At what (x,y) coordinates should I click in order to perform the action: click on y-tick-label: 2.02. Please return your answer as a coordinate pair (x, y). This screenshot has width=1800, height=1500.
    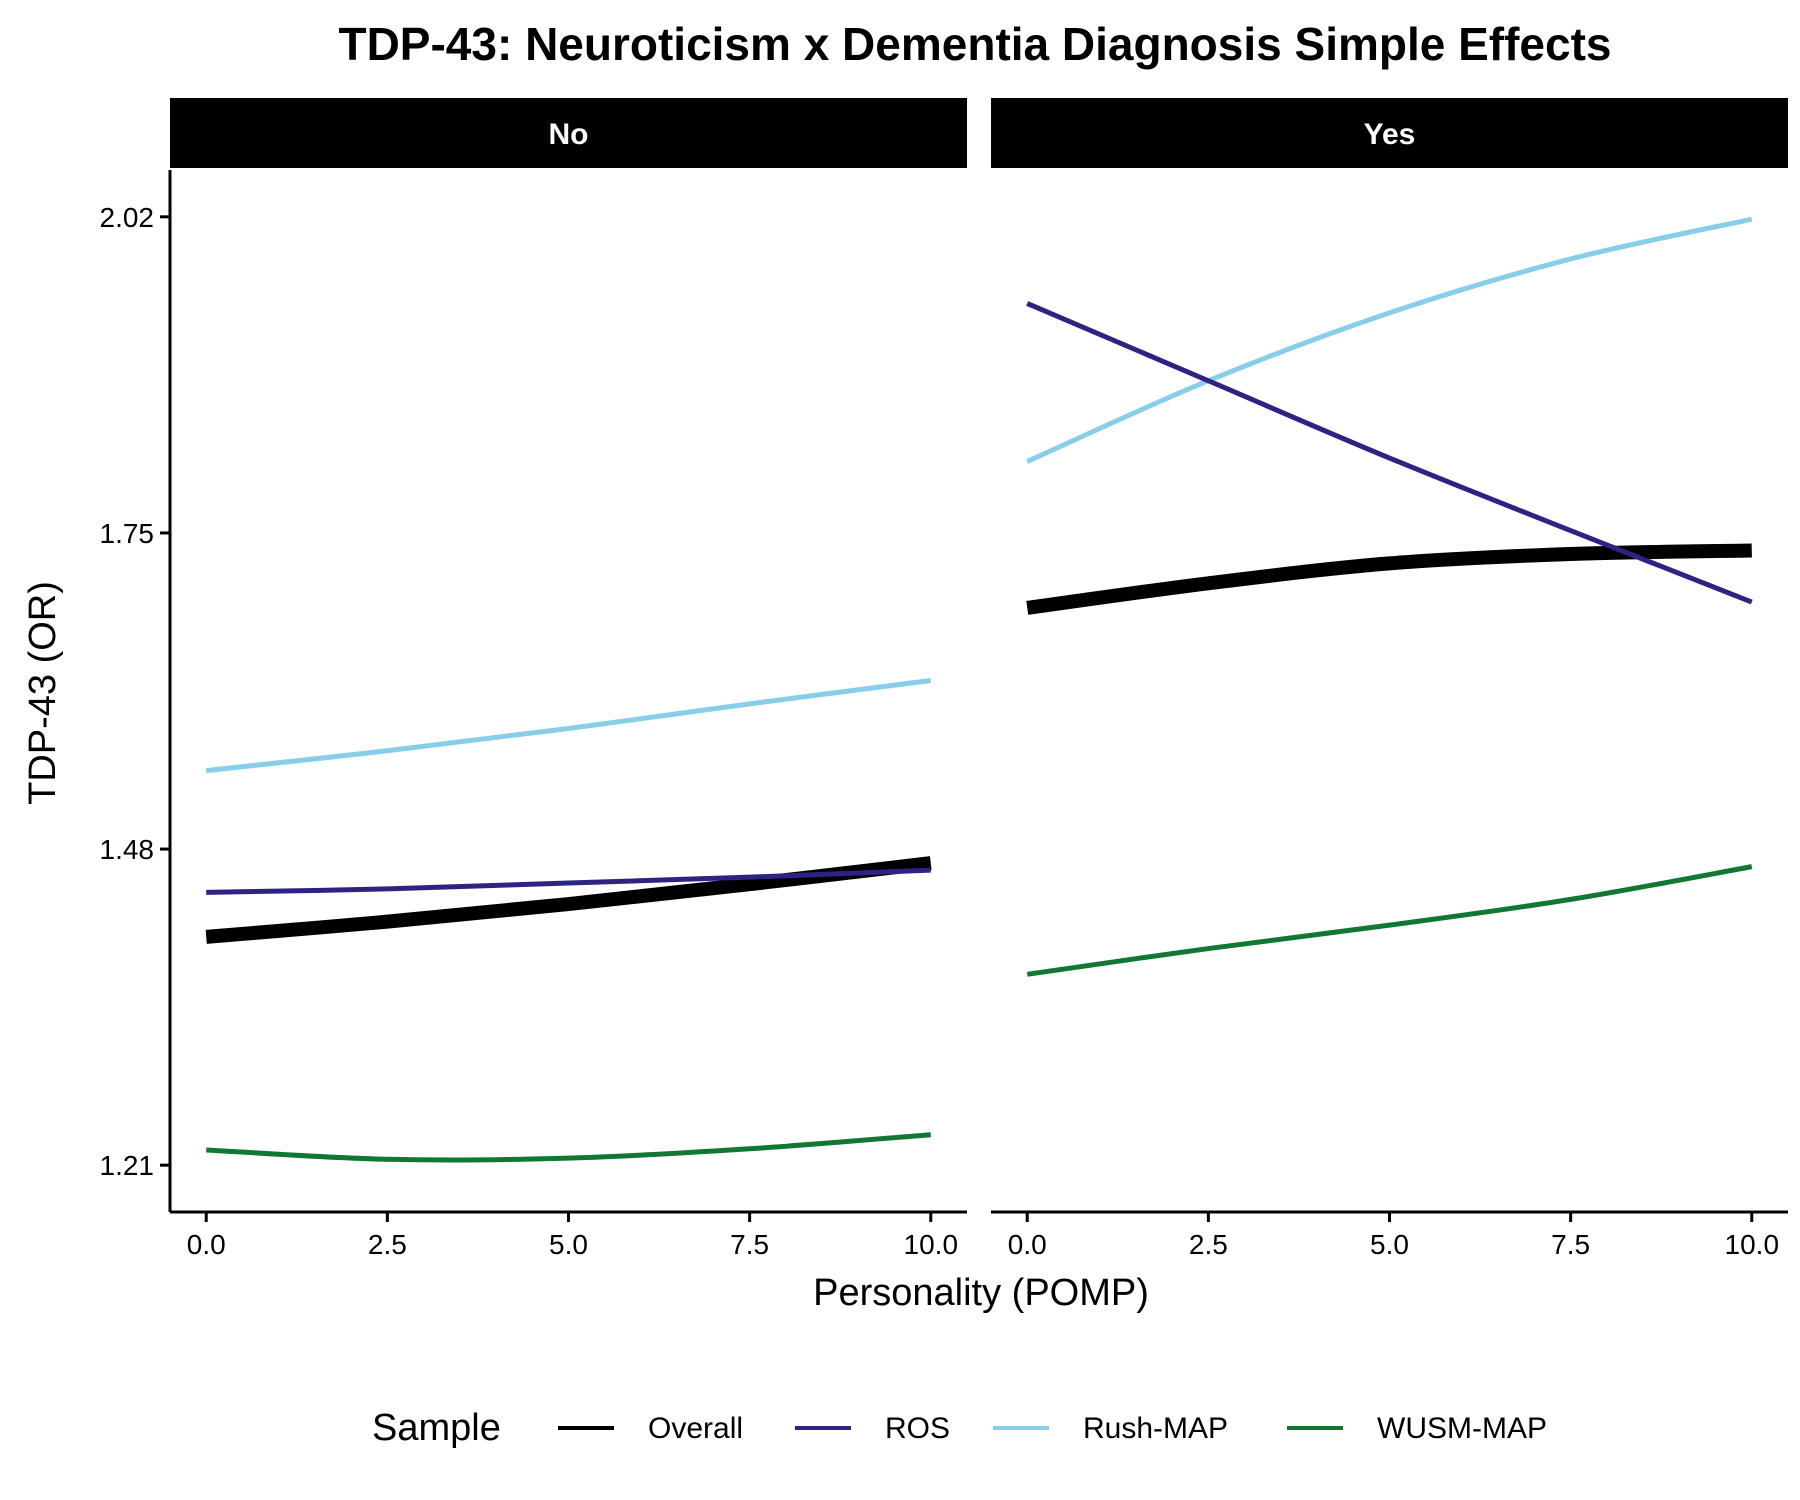
    Looking at the image, I should click on (127, 217).